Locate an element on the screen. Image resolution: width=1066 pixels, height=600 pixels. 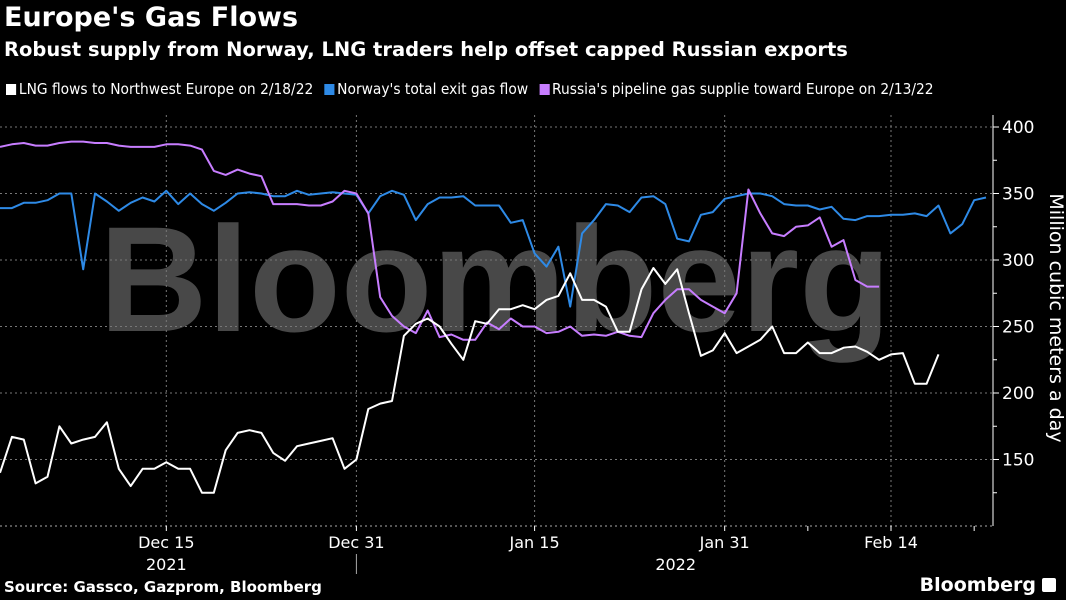
legend-label: LNG flows to Northwest Europe on 2/18/22 is located at coordinates (166, 89).